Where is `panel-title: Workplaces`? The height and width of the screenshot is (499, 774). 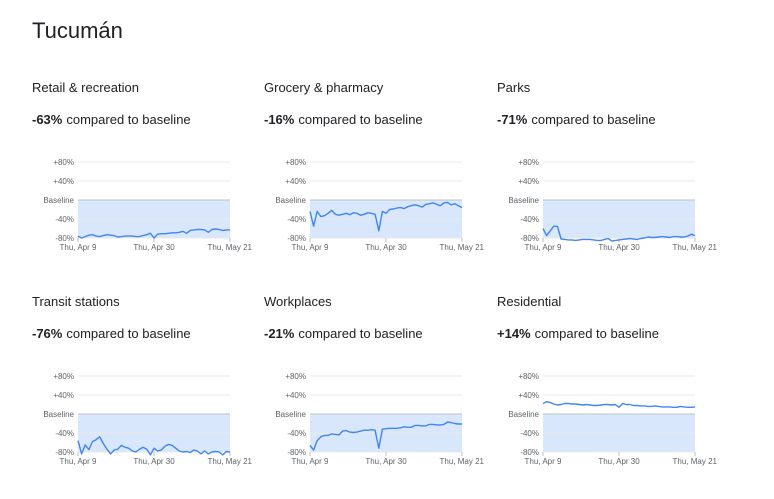 panel-title: Workplaces is located at coordinates (298, 301).